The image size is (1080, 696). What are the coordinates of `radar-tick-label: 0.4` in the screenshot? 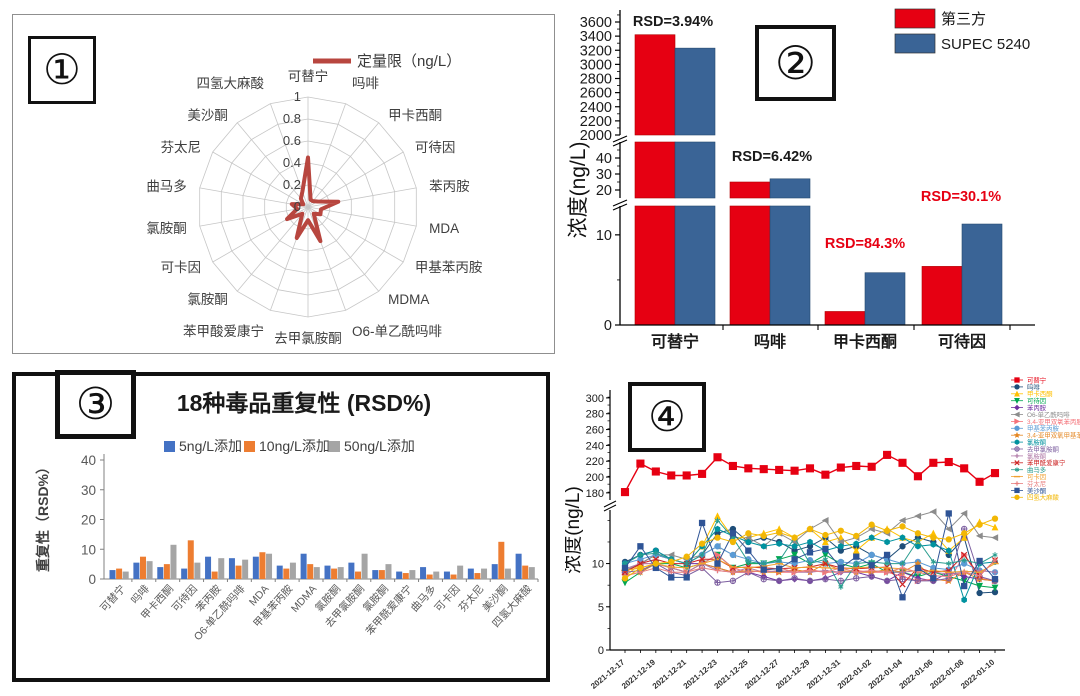 It's located at (292, 162).